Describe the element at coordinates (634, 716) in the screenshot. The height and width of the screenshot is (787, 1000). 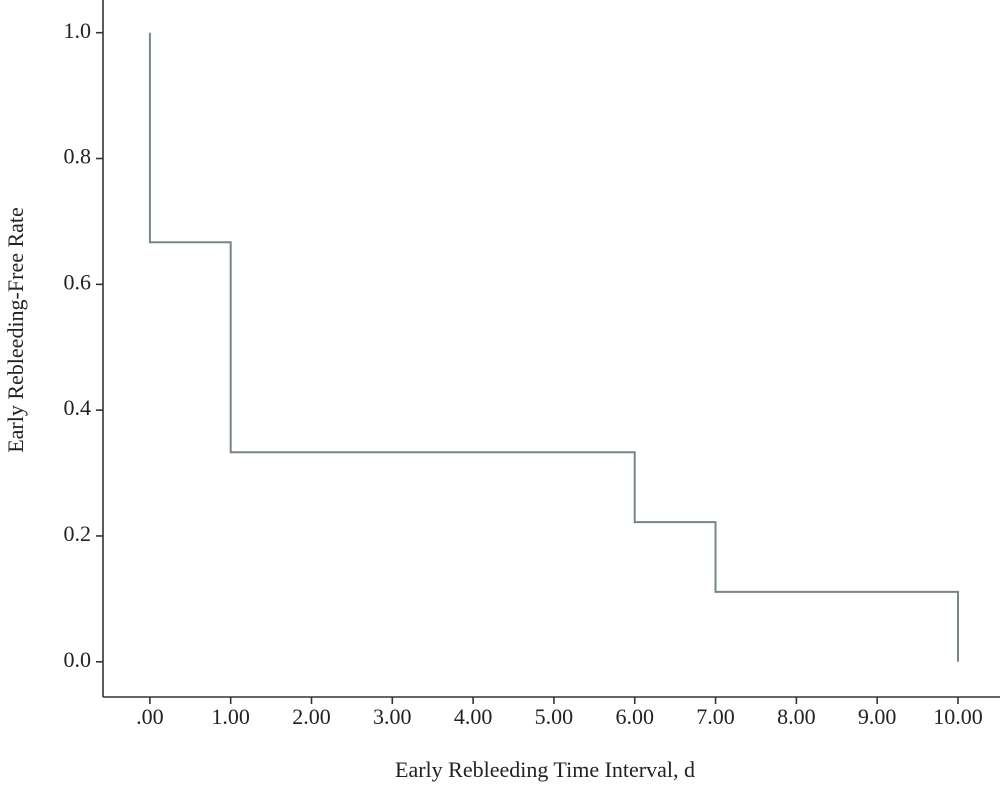
I see `x-tick-label: 6.00` at that location.